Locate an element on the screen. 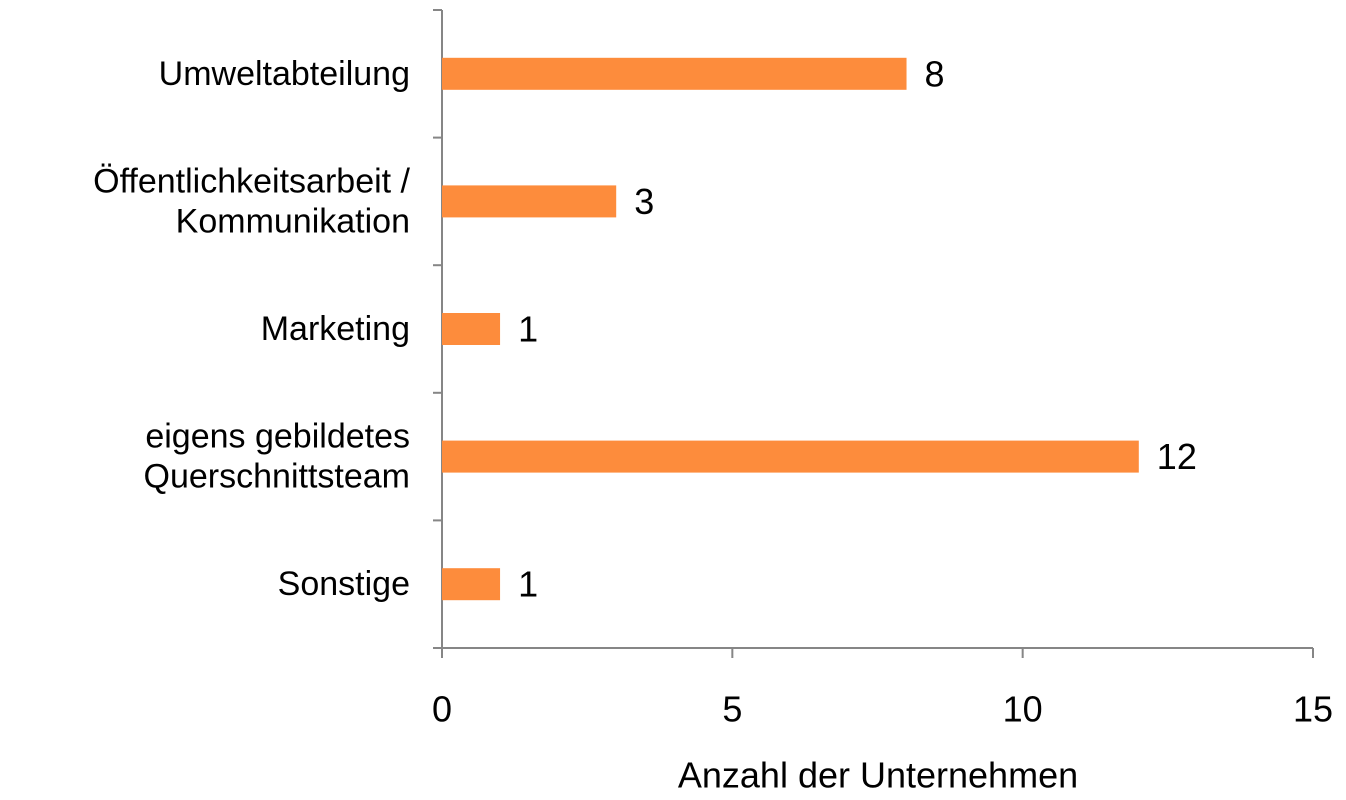  y-tick-label: eigens gebildetes is located at coordinates (277, 437).